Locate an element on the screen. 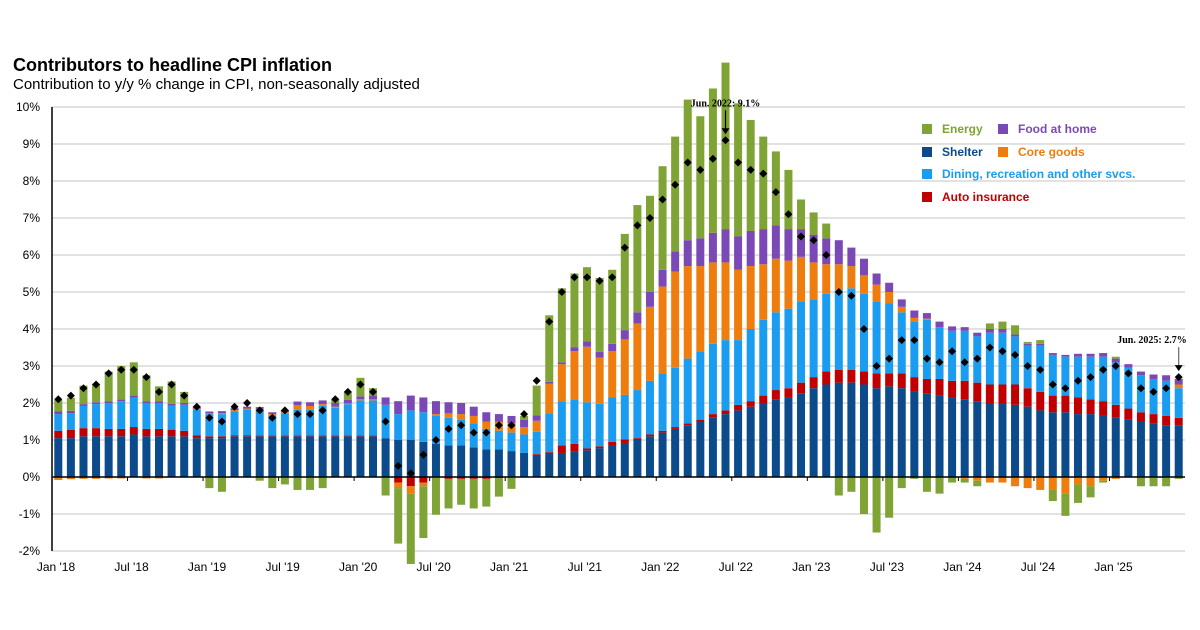 Image resolution: width=1200 pixels, height=630 pixels. annotation-label: Jun. 2022: 9.1% is located at coordinates (725, 103).